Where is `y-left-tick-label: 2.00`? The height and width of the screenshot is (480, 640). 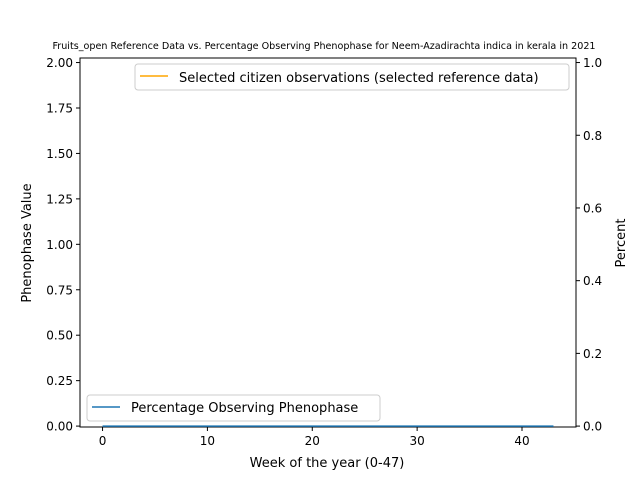
y-left-tick-label: 2.00 is located at coordinates (59, 63).